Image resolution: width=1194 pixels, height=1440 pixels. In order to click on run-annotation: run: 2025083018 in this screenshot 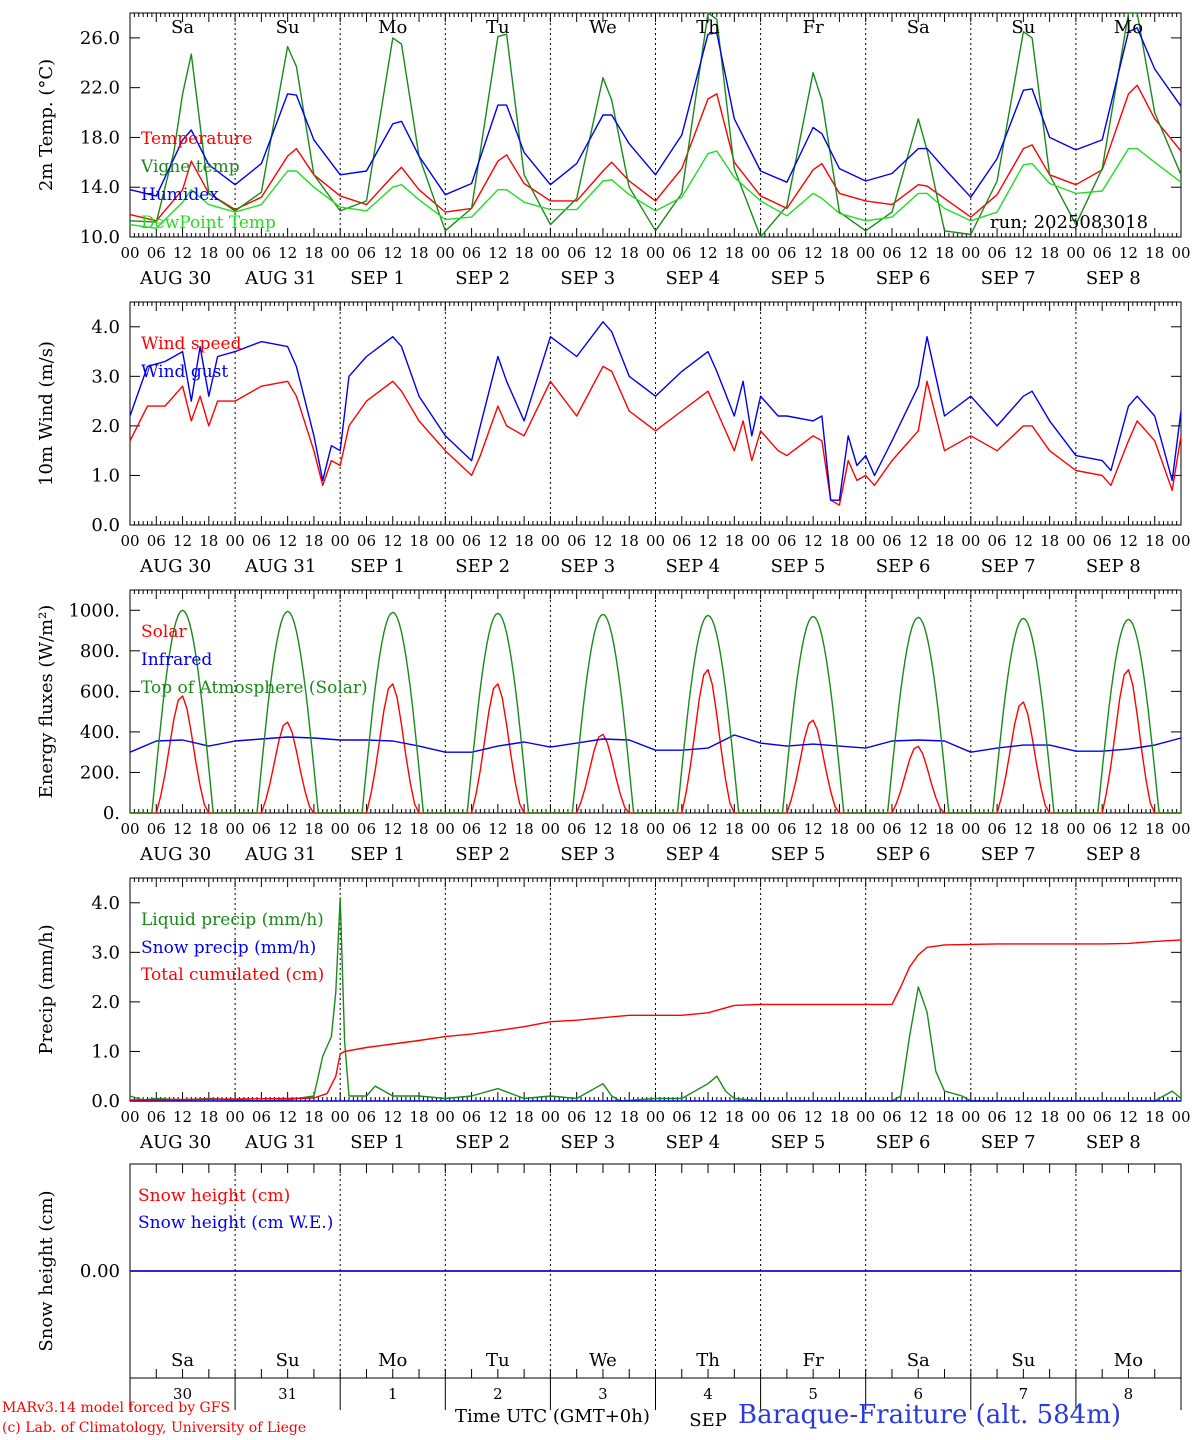, I will do `click(1069, 222)`.